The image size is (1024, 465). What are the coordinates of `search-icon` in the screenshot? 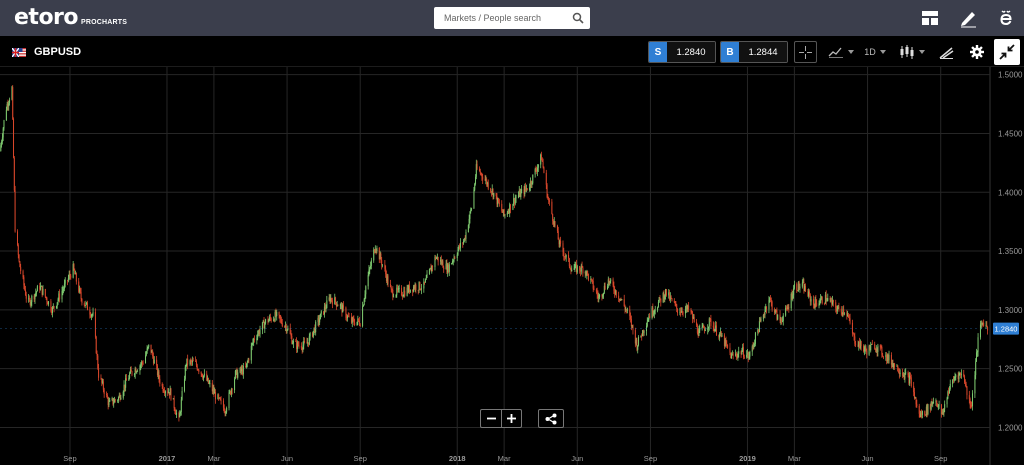 It's located at (578, 18).